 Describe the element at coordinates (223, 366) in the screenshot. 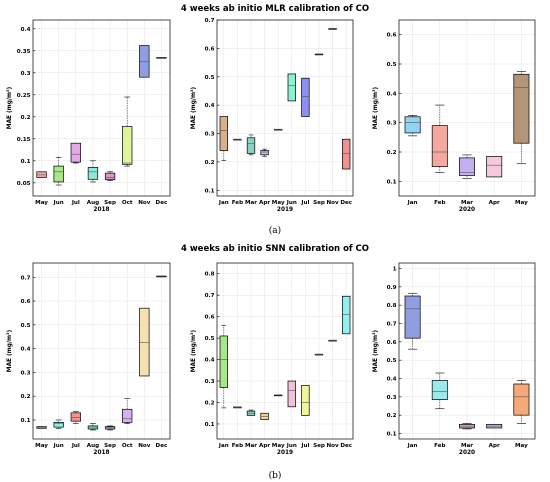

I see `box-jan` at that location.